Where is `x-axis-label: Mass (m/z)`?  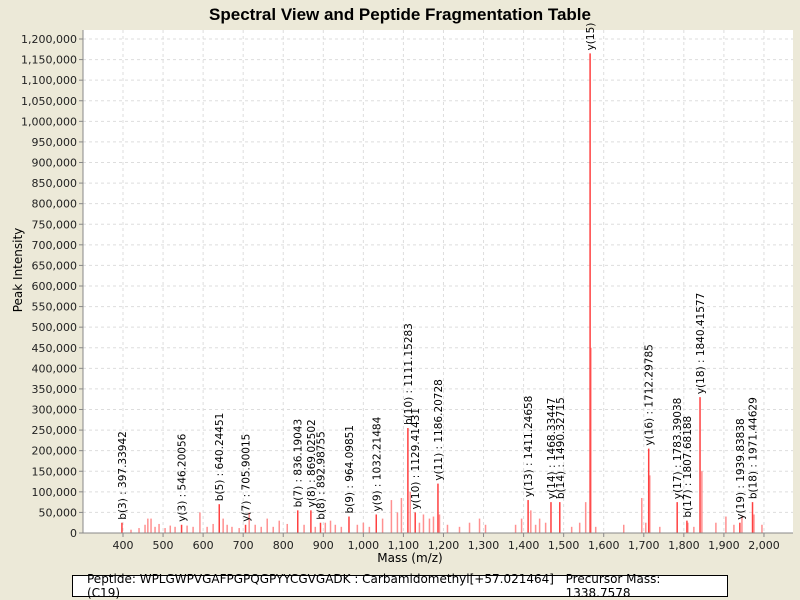 x-axis-label: Mass (m/z) is located at coordinates (409, 558).